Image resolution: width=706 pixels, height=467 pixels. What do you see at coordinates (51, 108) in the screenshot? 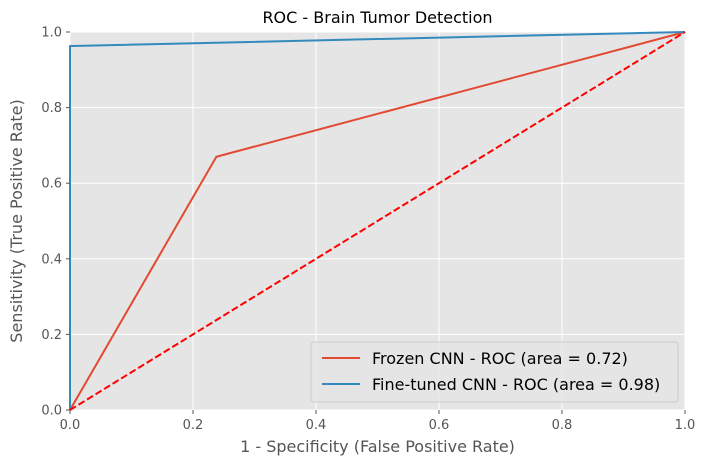
I see `y-tick-label: 0.8` at bounding box center [51, 108].